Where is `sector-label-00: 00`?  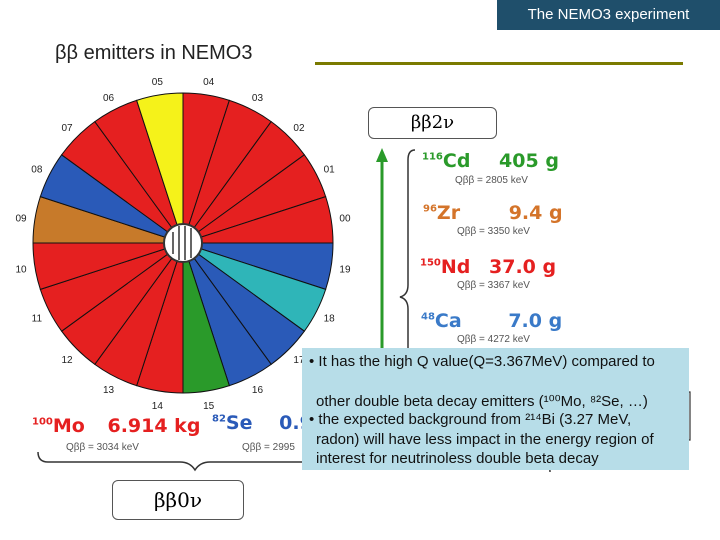
sector-label-00: 00 is located at coordinates (345, 218).